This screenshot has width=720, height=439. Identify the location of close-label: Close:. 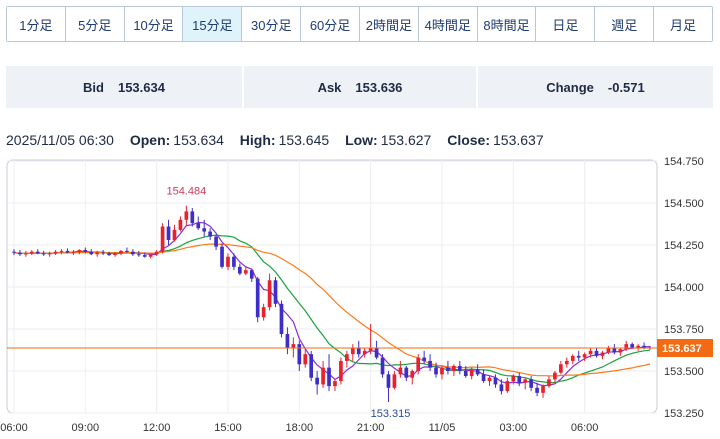
(469, 140).